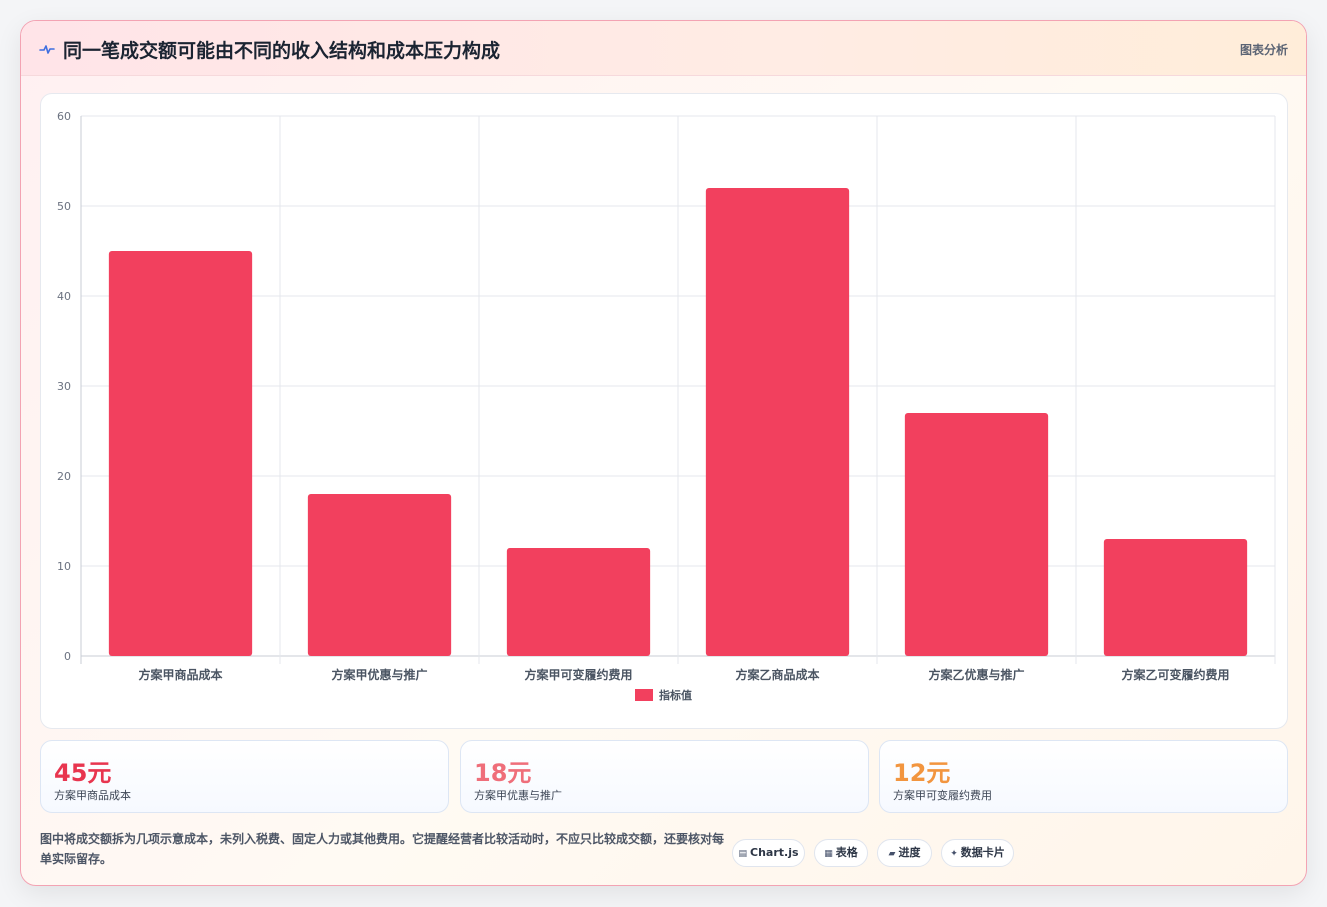 Image resolution: width=1327 pixels, height=907 pixels. What do you see at coordinates (64, 206) in the screenshot?
I see `y-tick-label: 50` at bounding box center [64, 206].